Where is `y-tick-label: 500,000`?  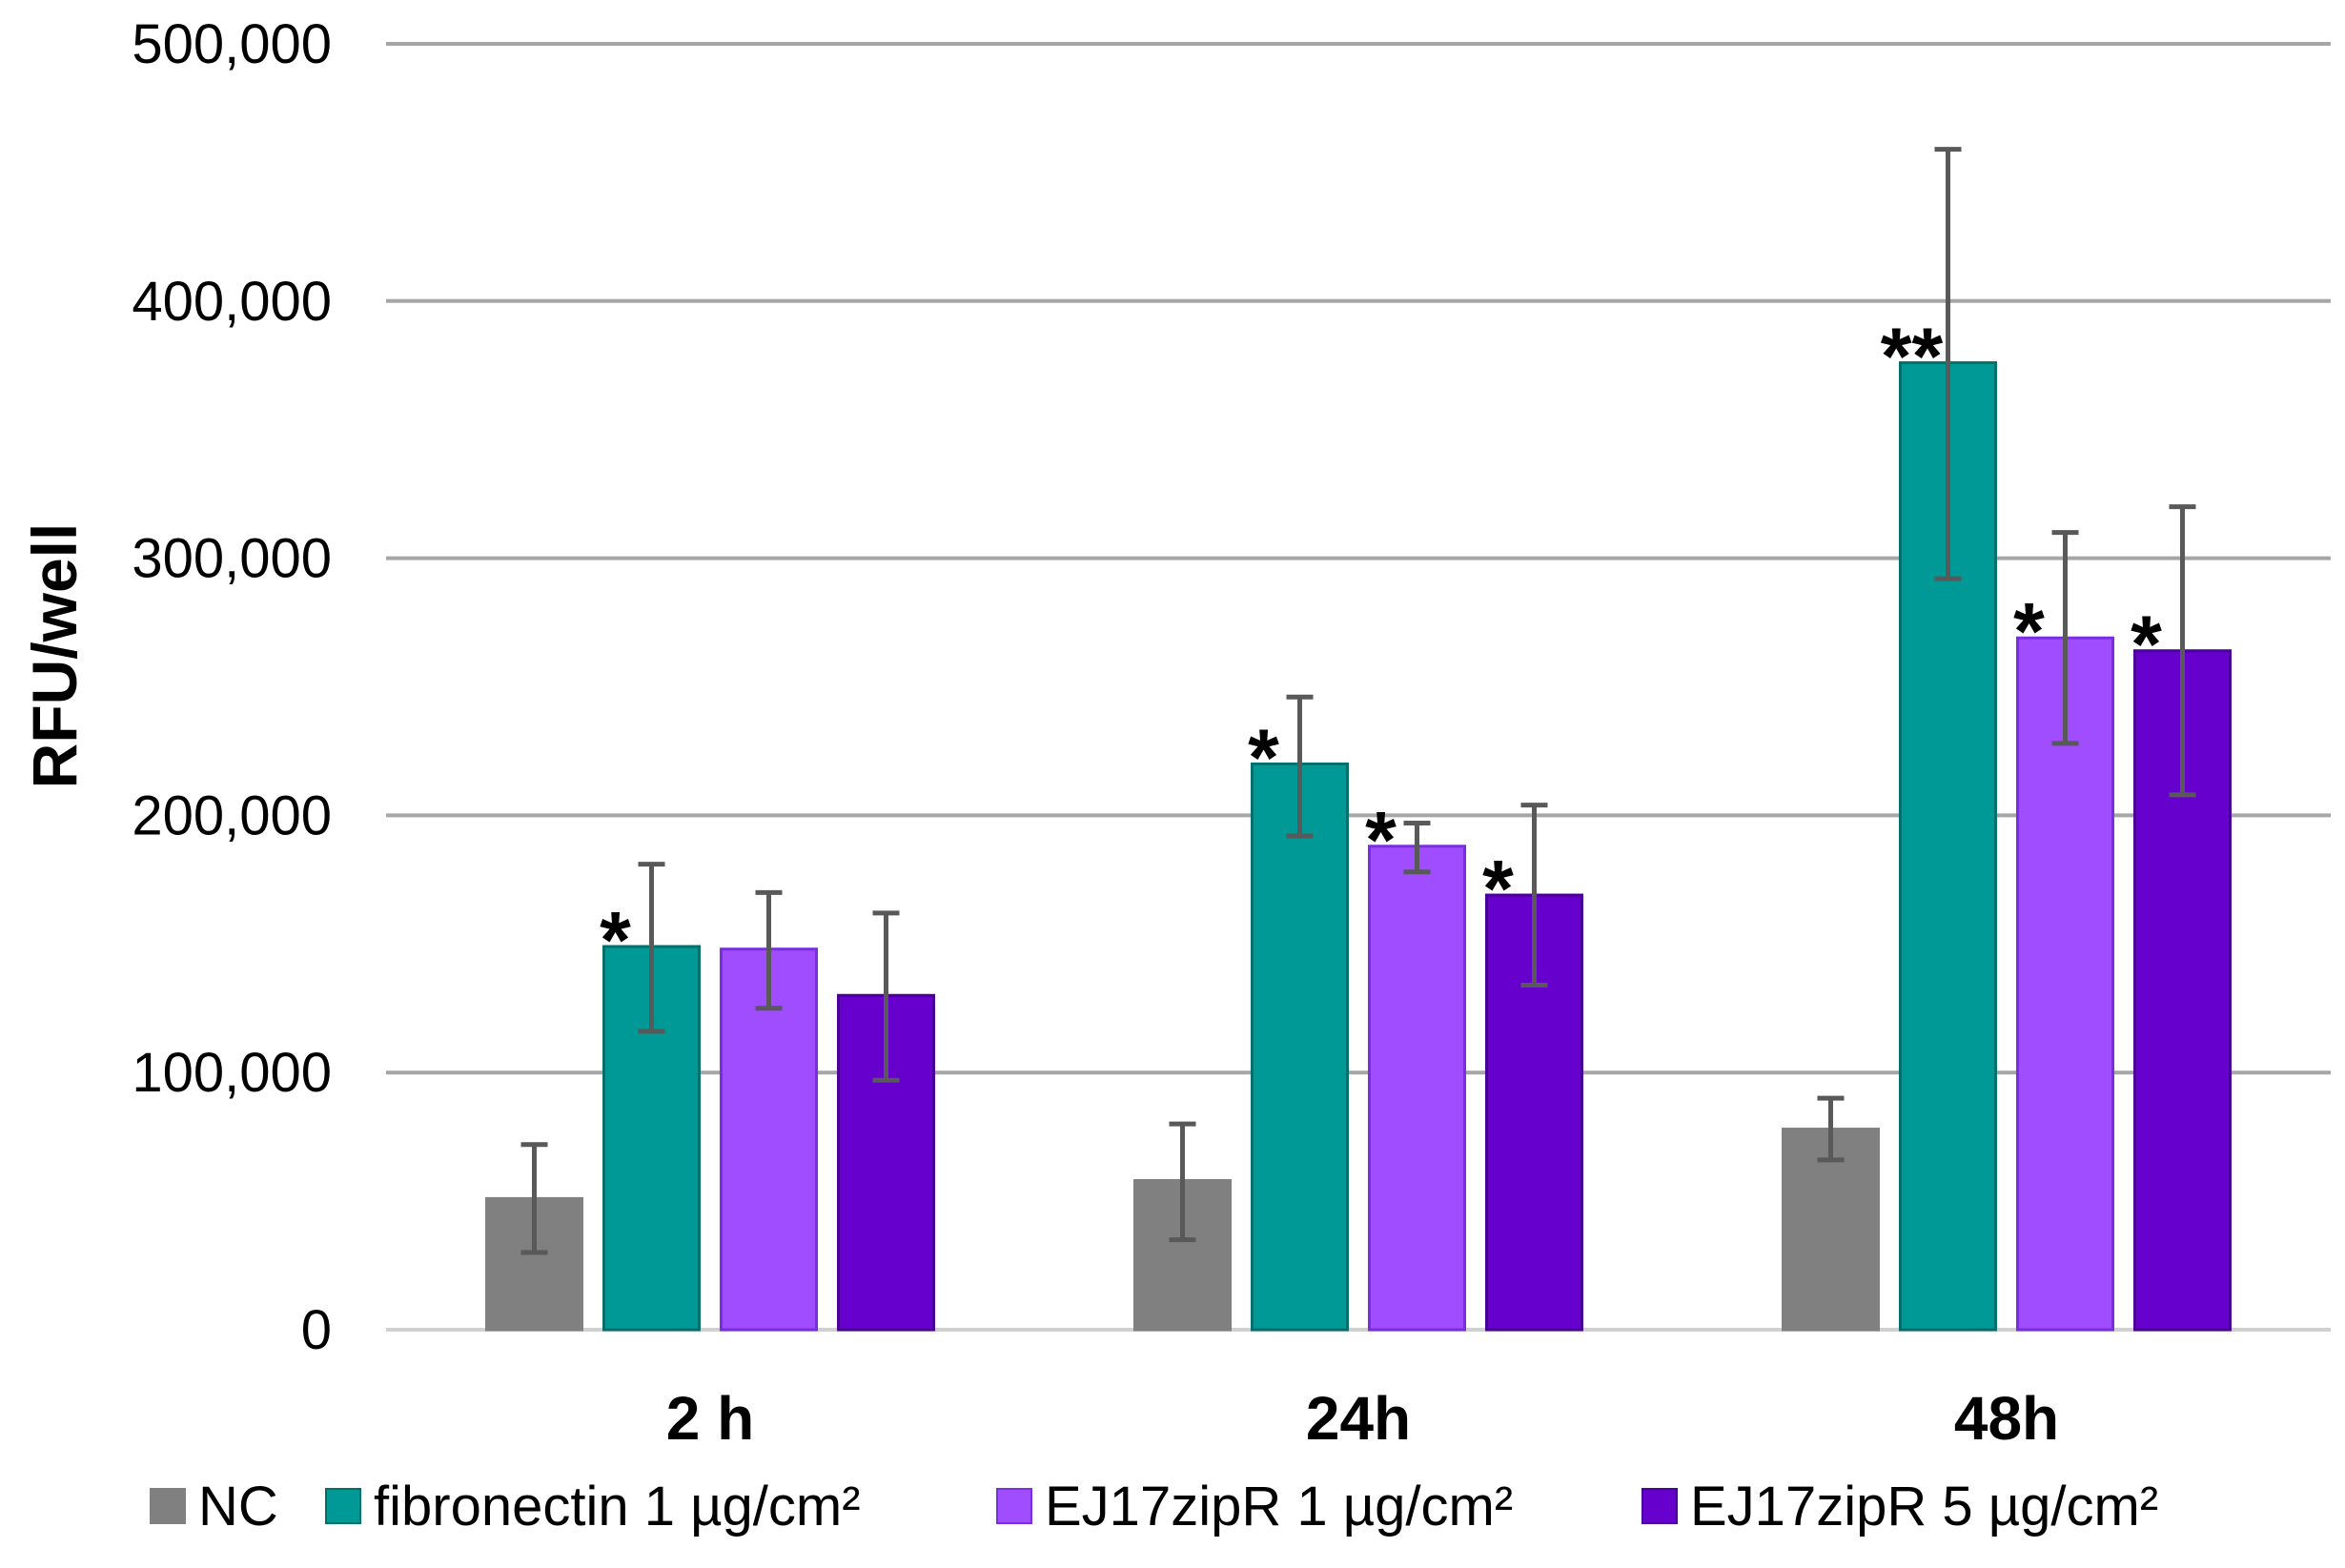 y-tick-label: 500,000 is located at coordinates (232, 44).